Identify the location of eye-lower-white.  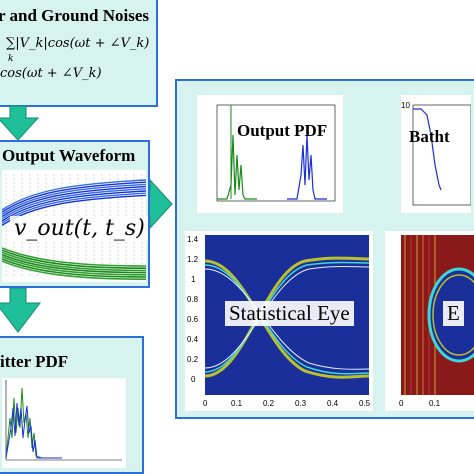
(287, 317).